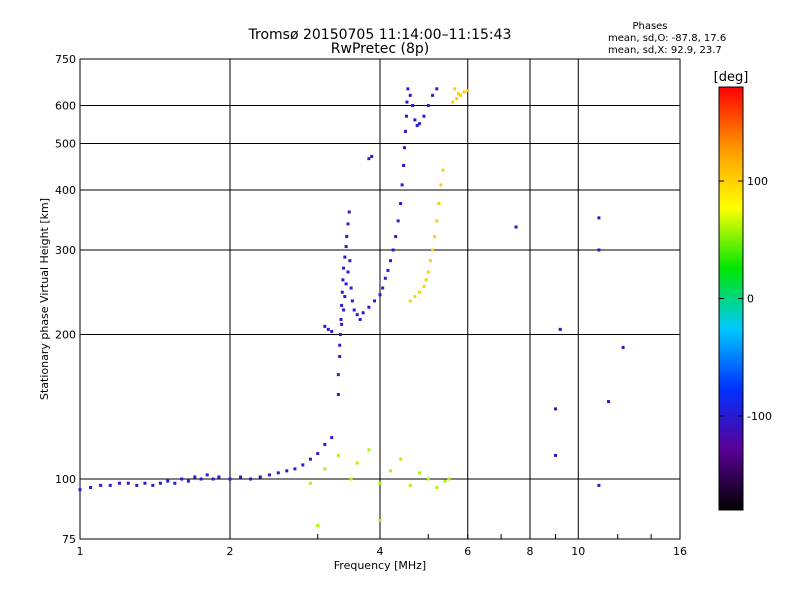 This screenshot has height=600, width=800. I want to click on x-tick-label: 6, so click(467, 551).